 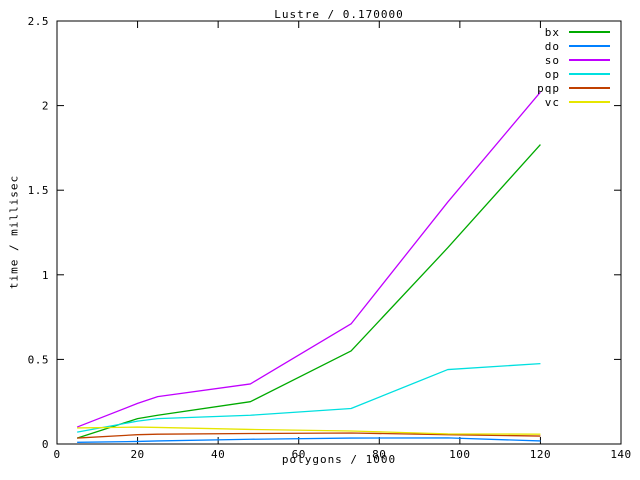 I want to click on y-tick-label: 2.5, so click(x=38, y=21).